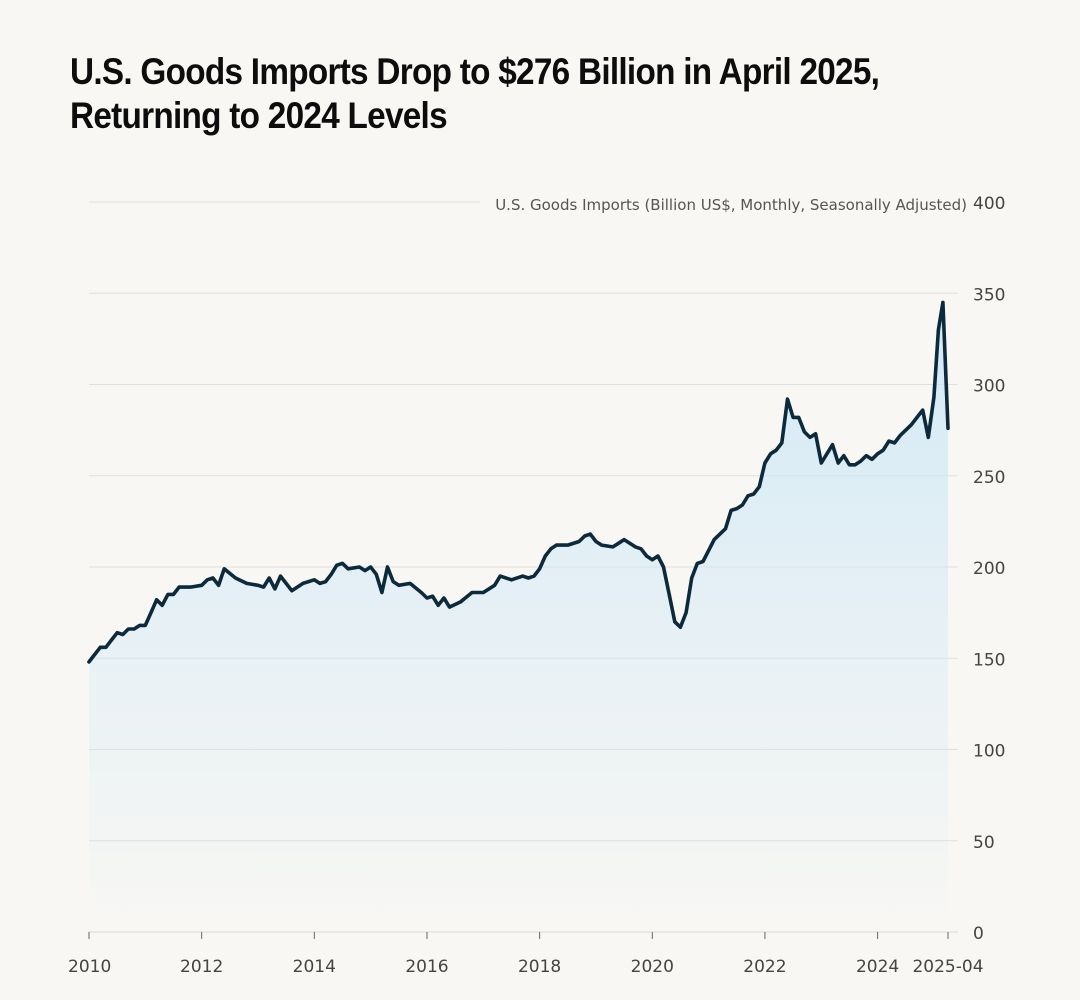  What do you see at coordinates (652, 967) in the screenshot?
I see `x-tick-label: 2020` at bounding box center [652, 967].